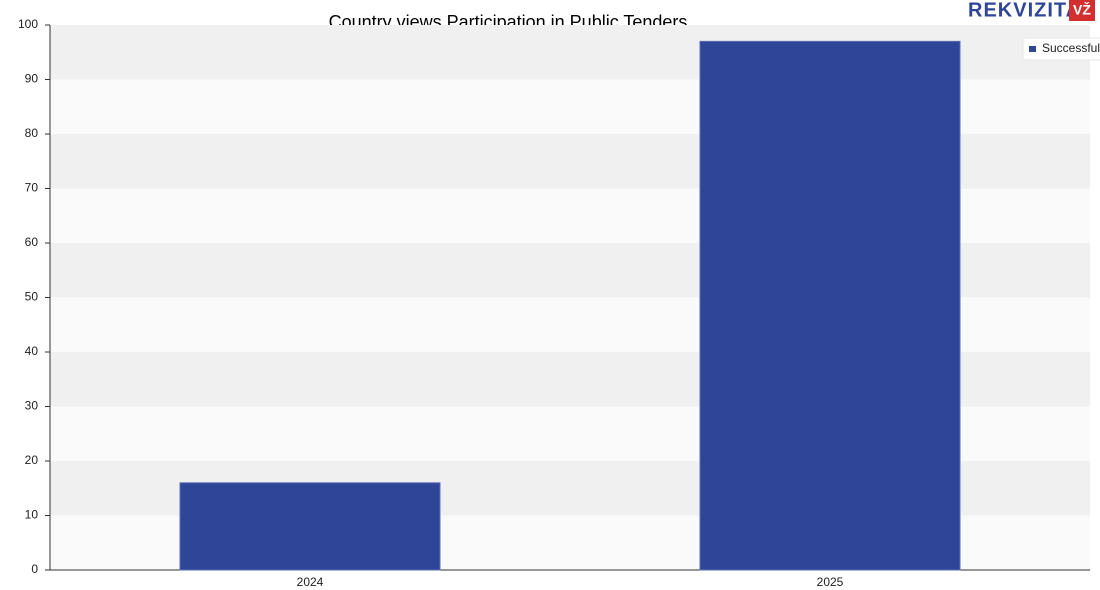 The width and height of the screenshot is (1100, 590). Describe the element at coordinates (32, 297) in the screenshot. I see `y-tick-label: 50` at that location.